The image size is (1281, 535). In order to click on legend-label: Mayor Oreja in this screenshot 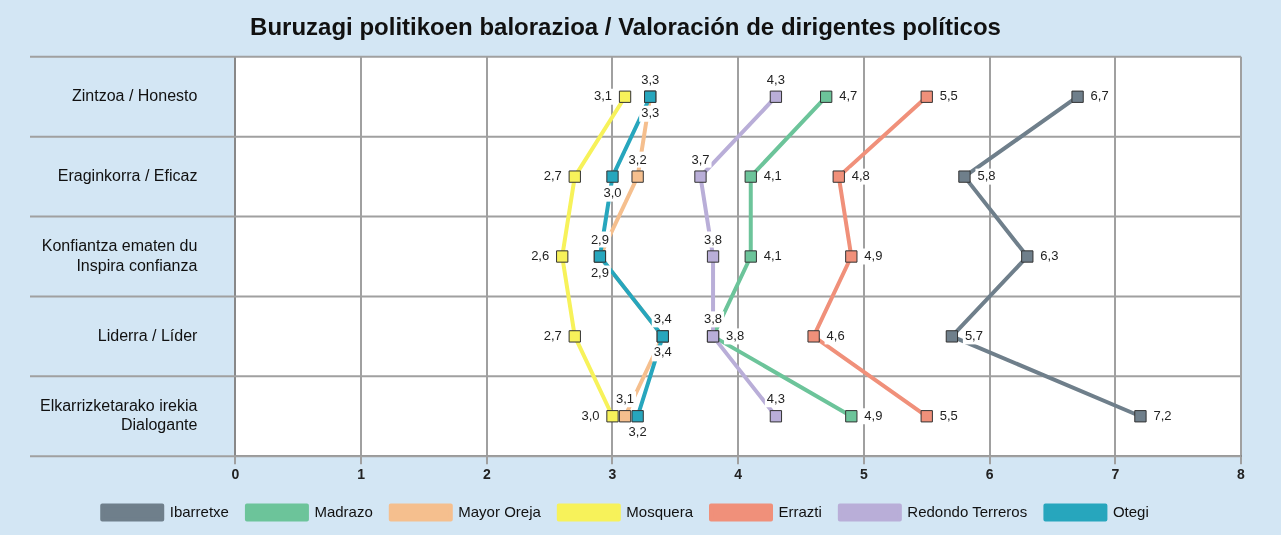, I will do `click(500, 511)`.